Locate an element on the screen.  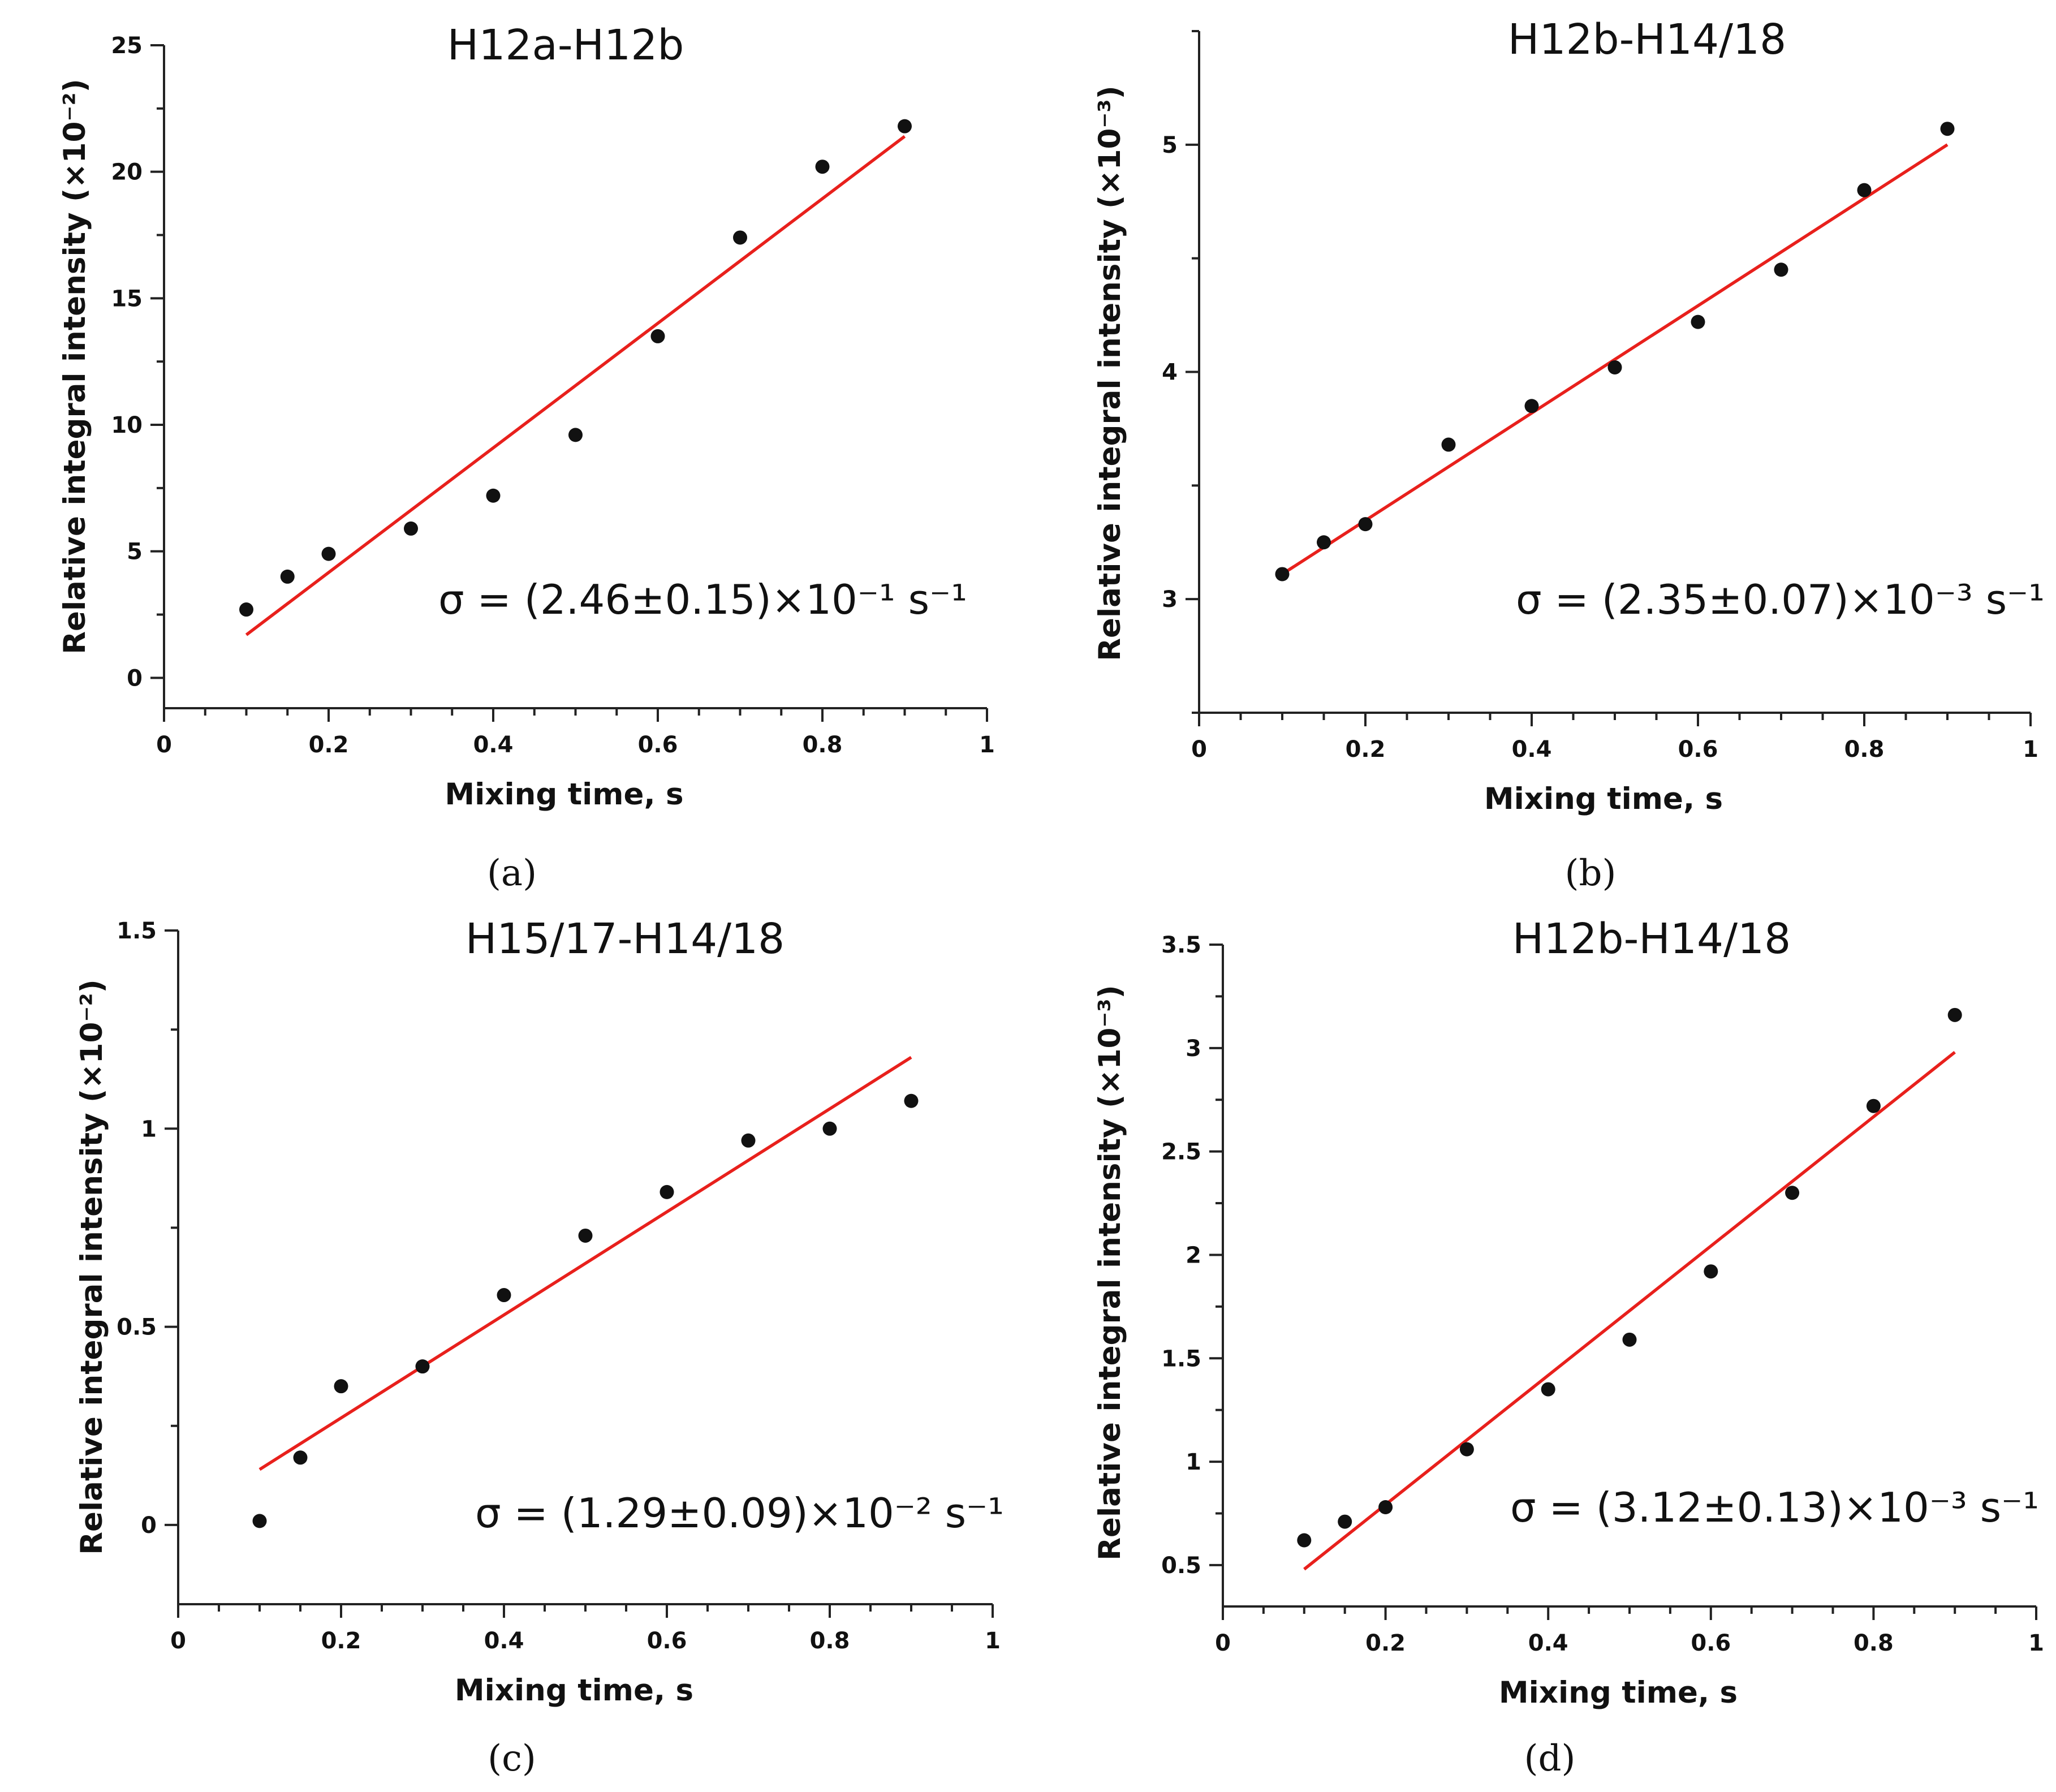
chart-title: H12a-H12b is located at coordinates (565, 45).